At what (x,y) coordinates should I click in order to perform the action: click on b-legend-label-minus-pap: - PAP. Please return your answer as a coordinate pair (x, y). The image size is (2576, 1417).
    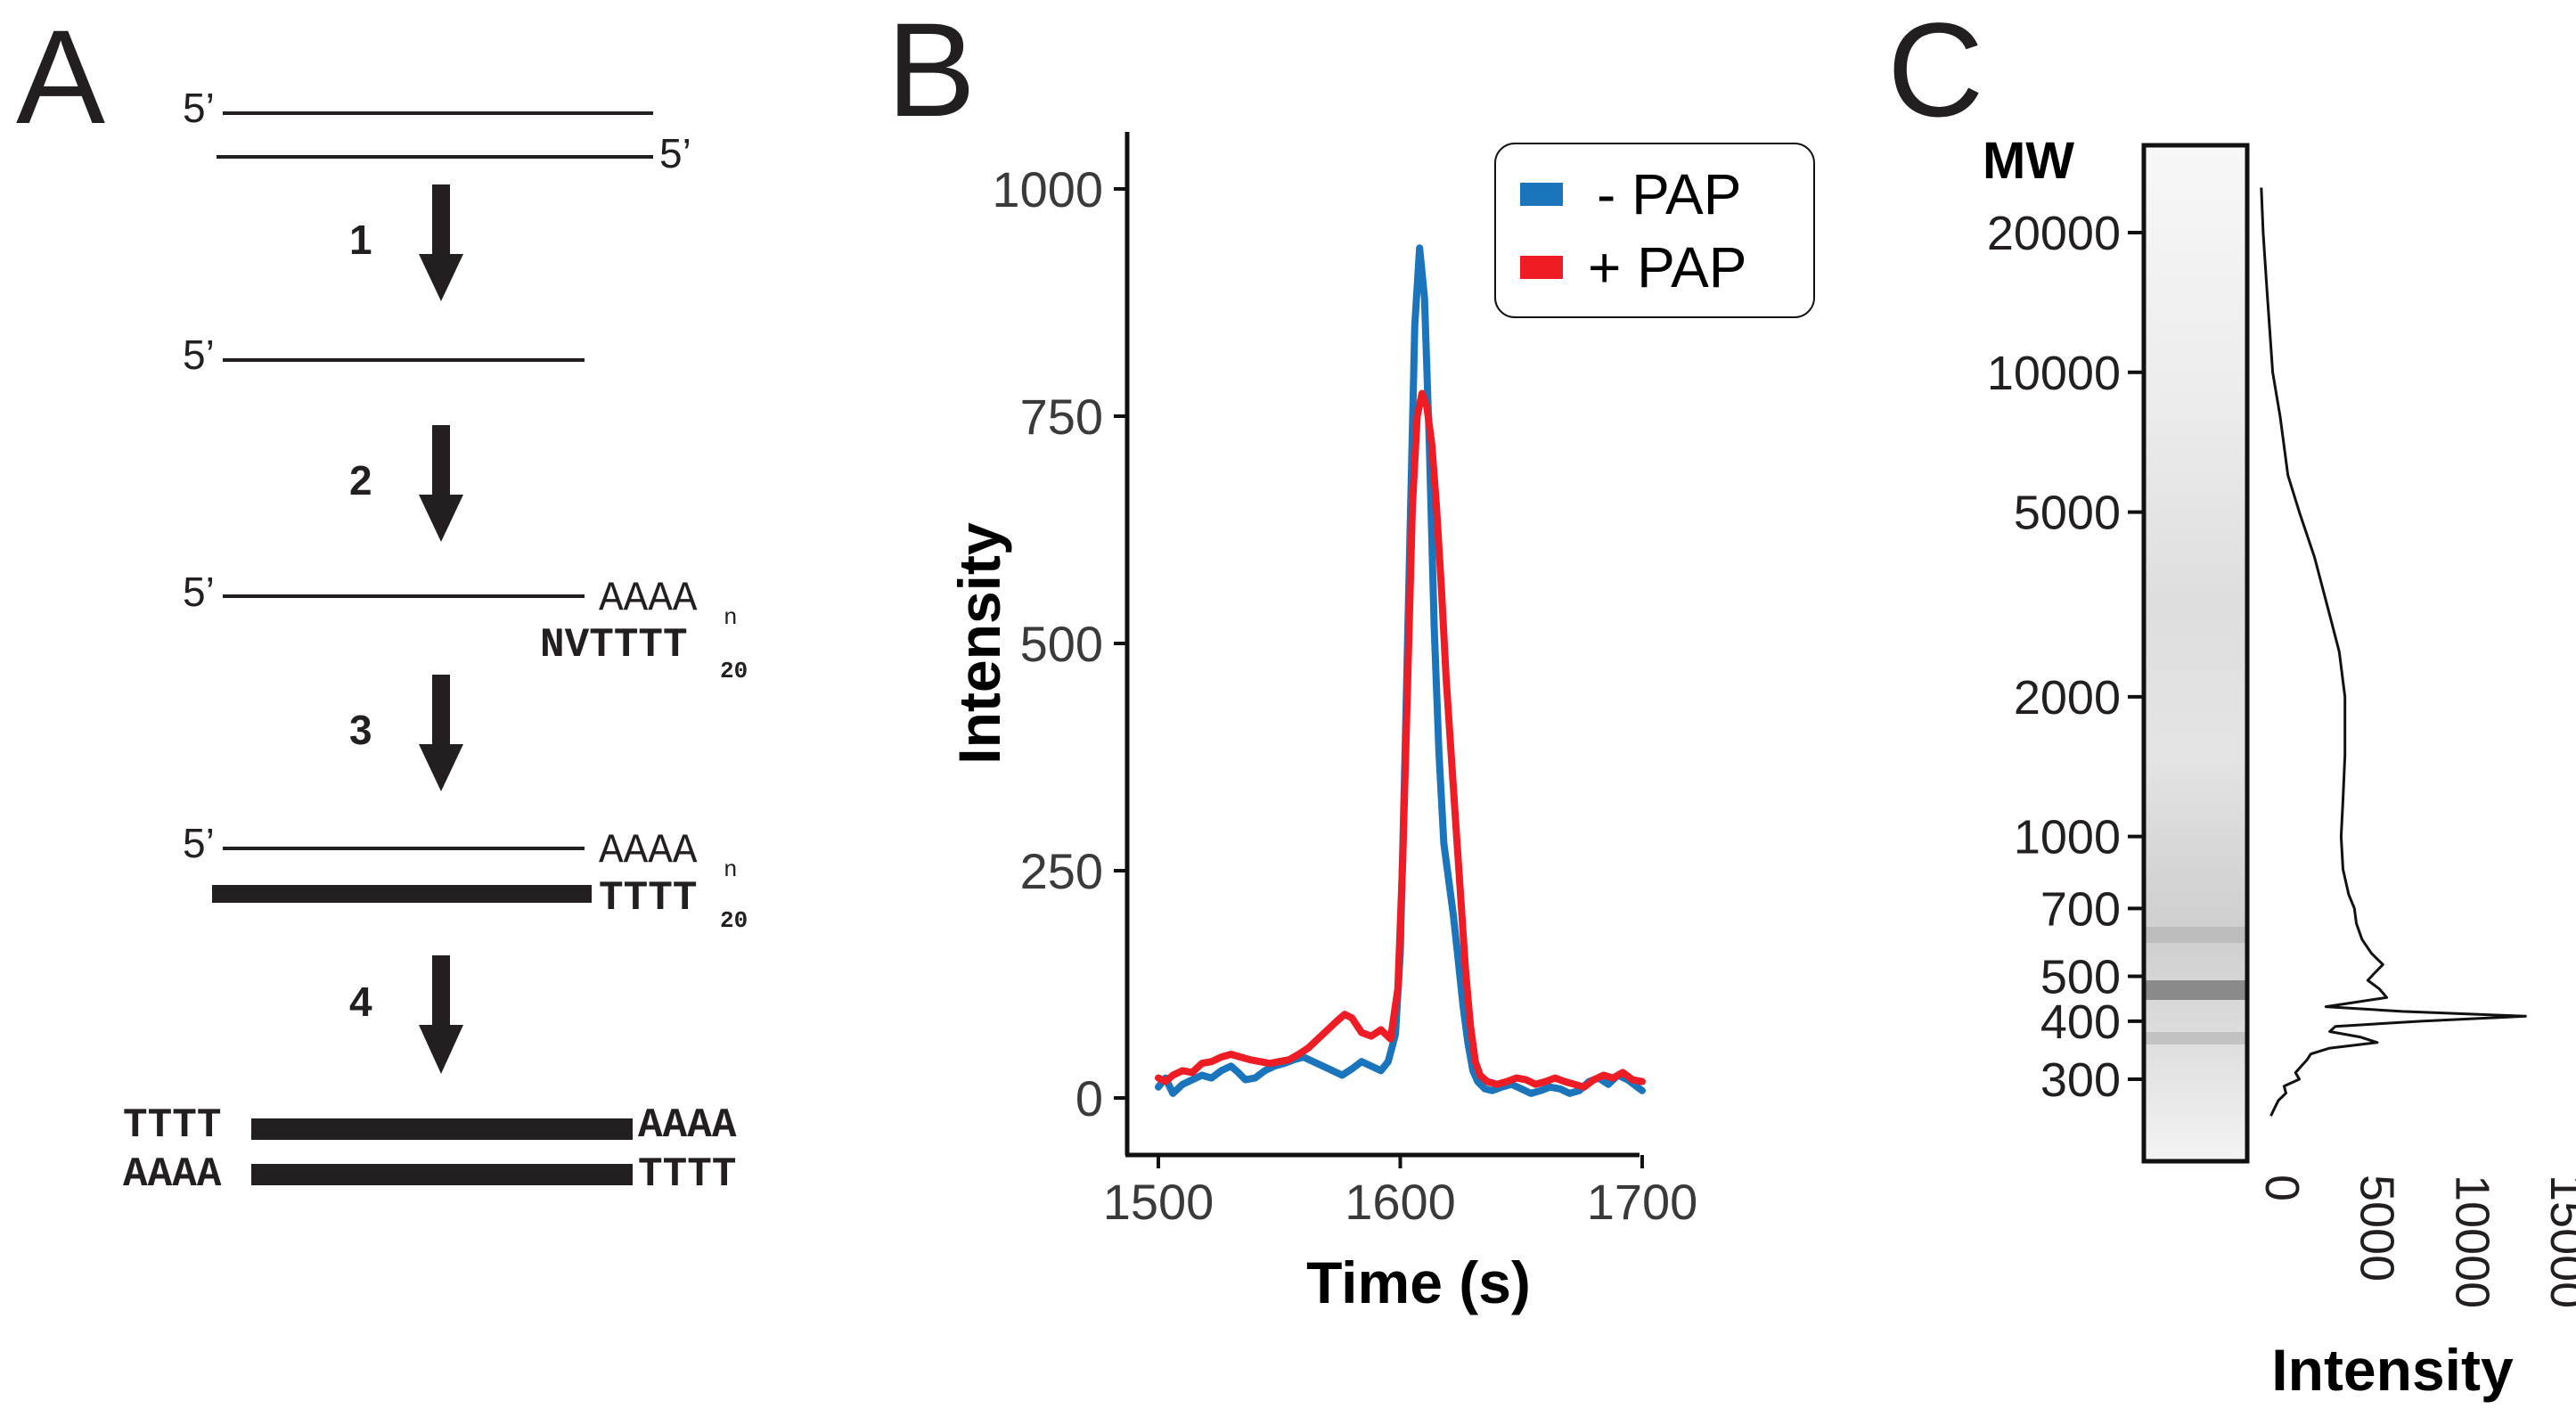
    Looking at the image, I should click on (1669, 194).